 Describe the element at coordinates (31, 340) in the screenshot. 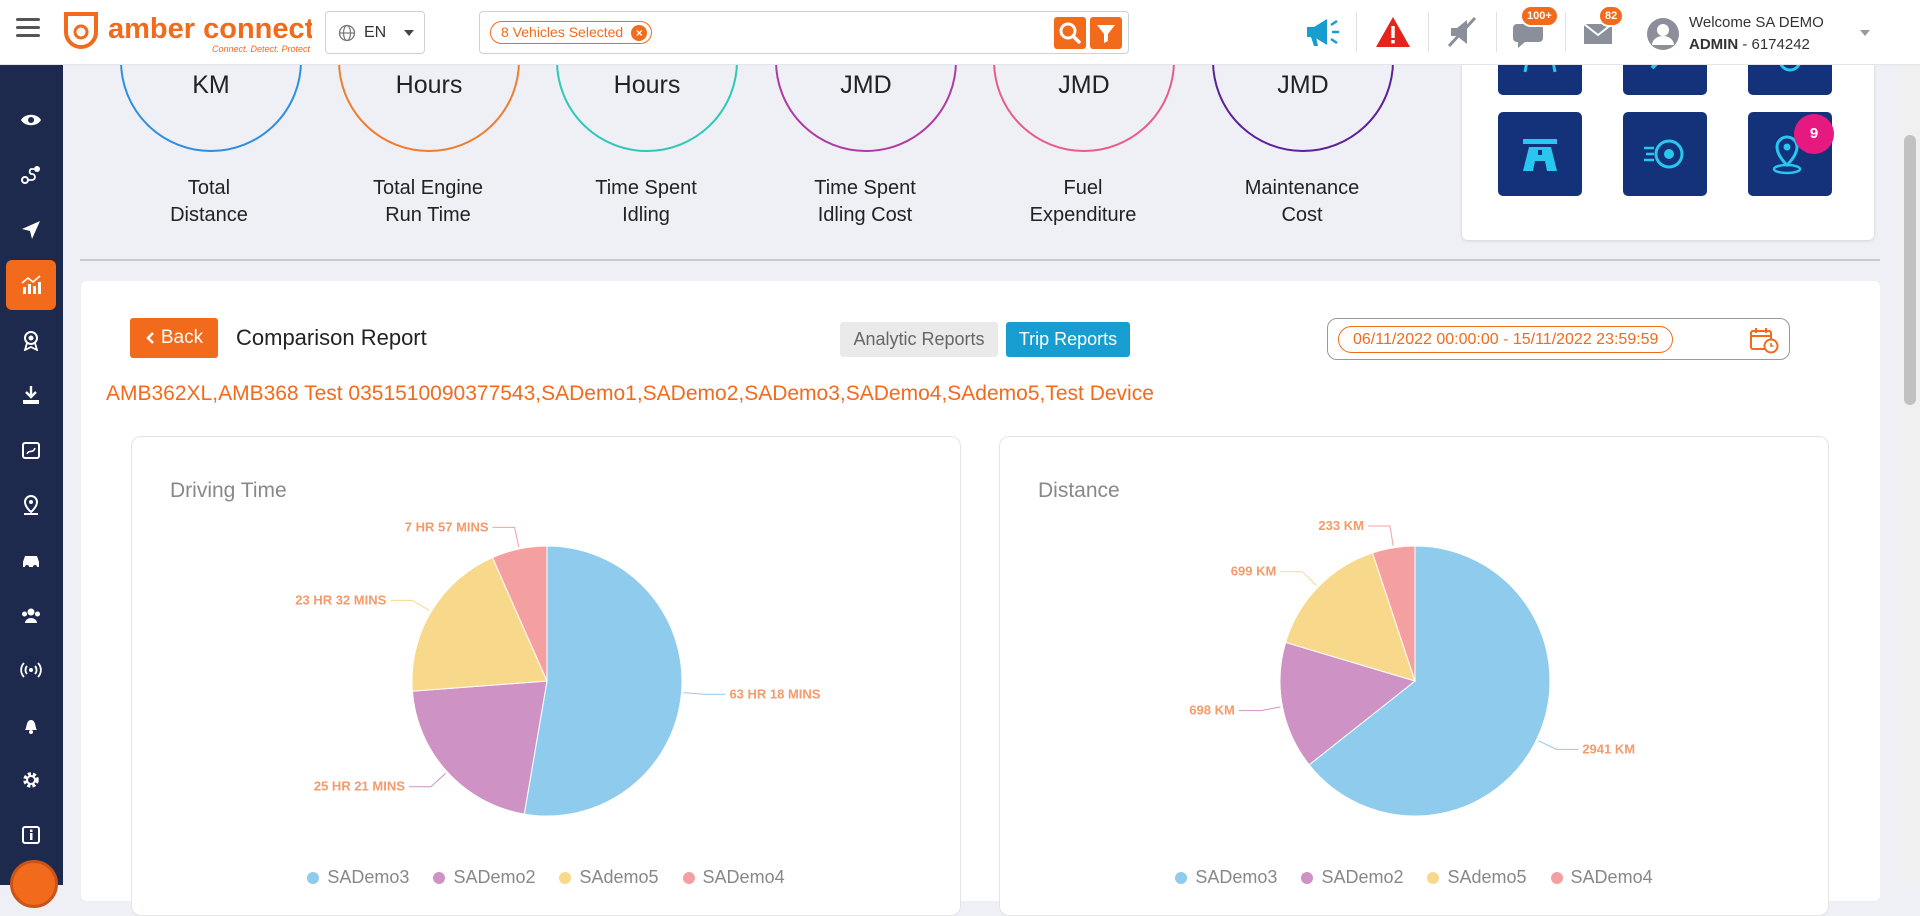

I see `sidebar-item-awards` at that location.